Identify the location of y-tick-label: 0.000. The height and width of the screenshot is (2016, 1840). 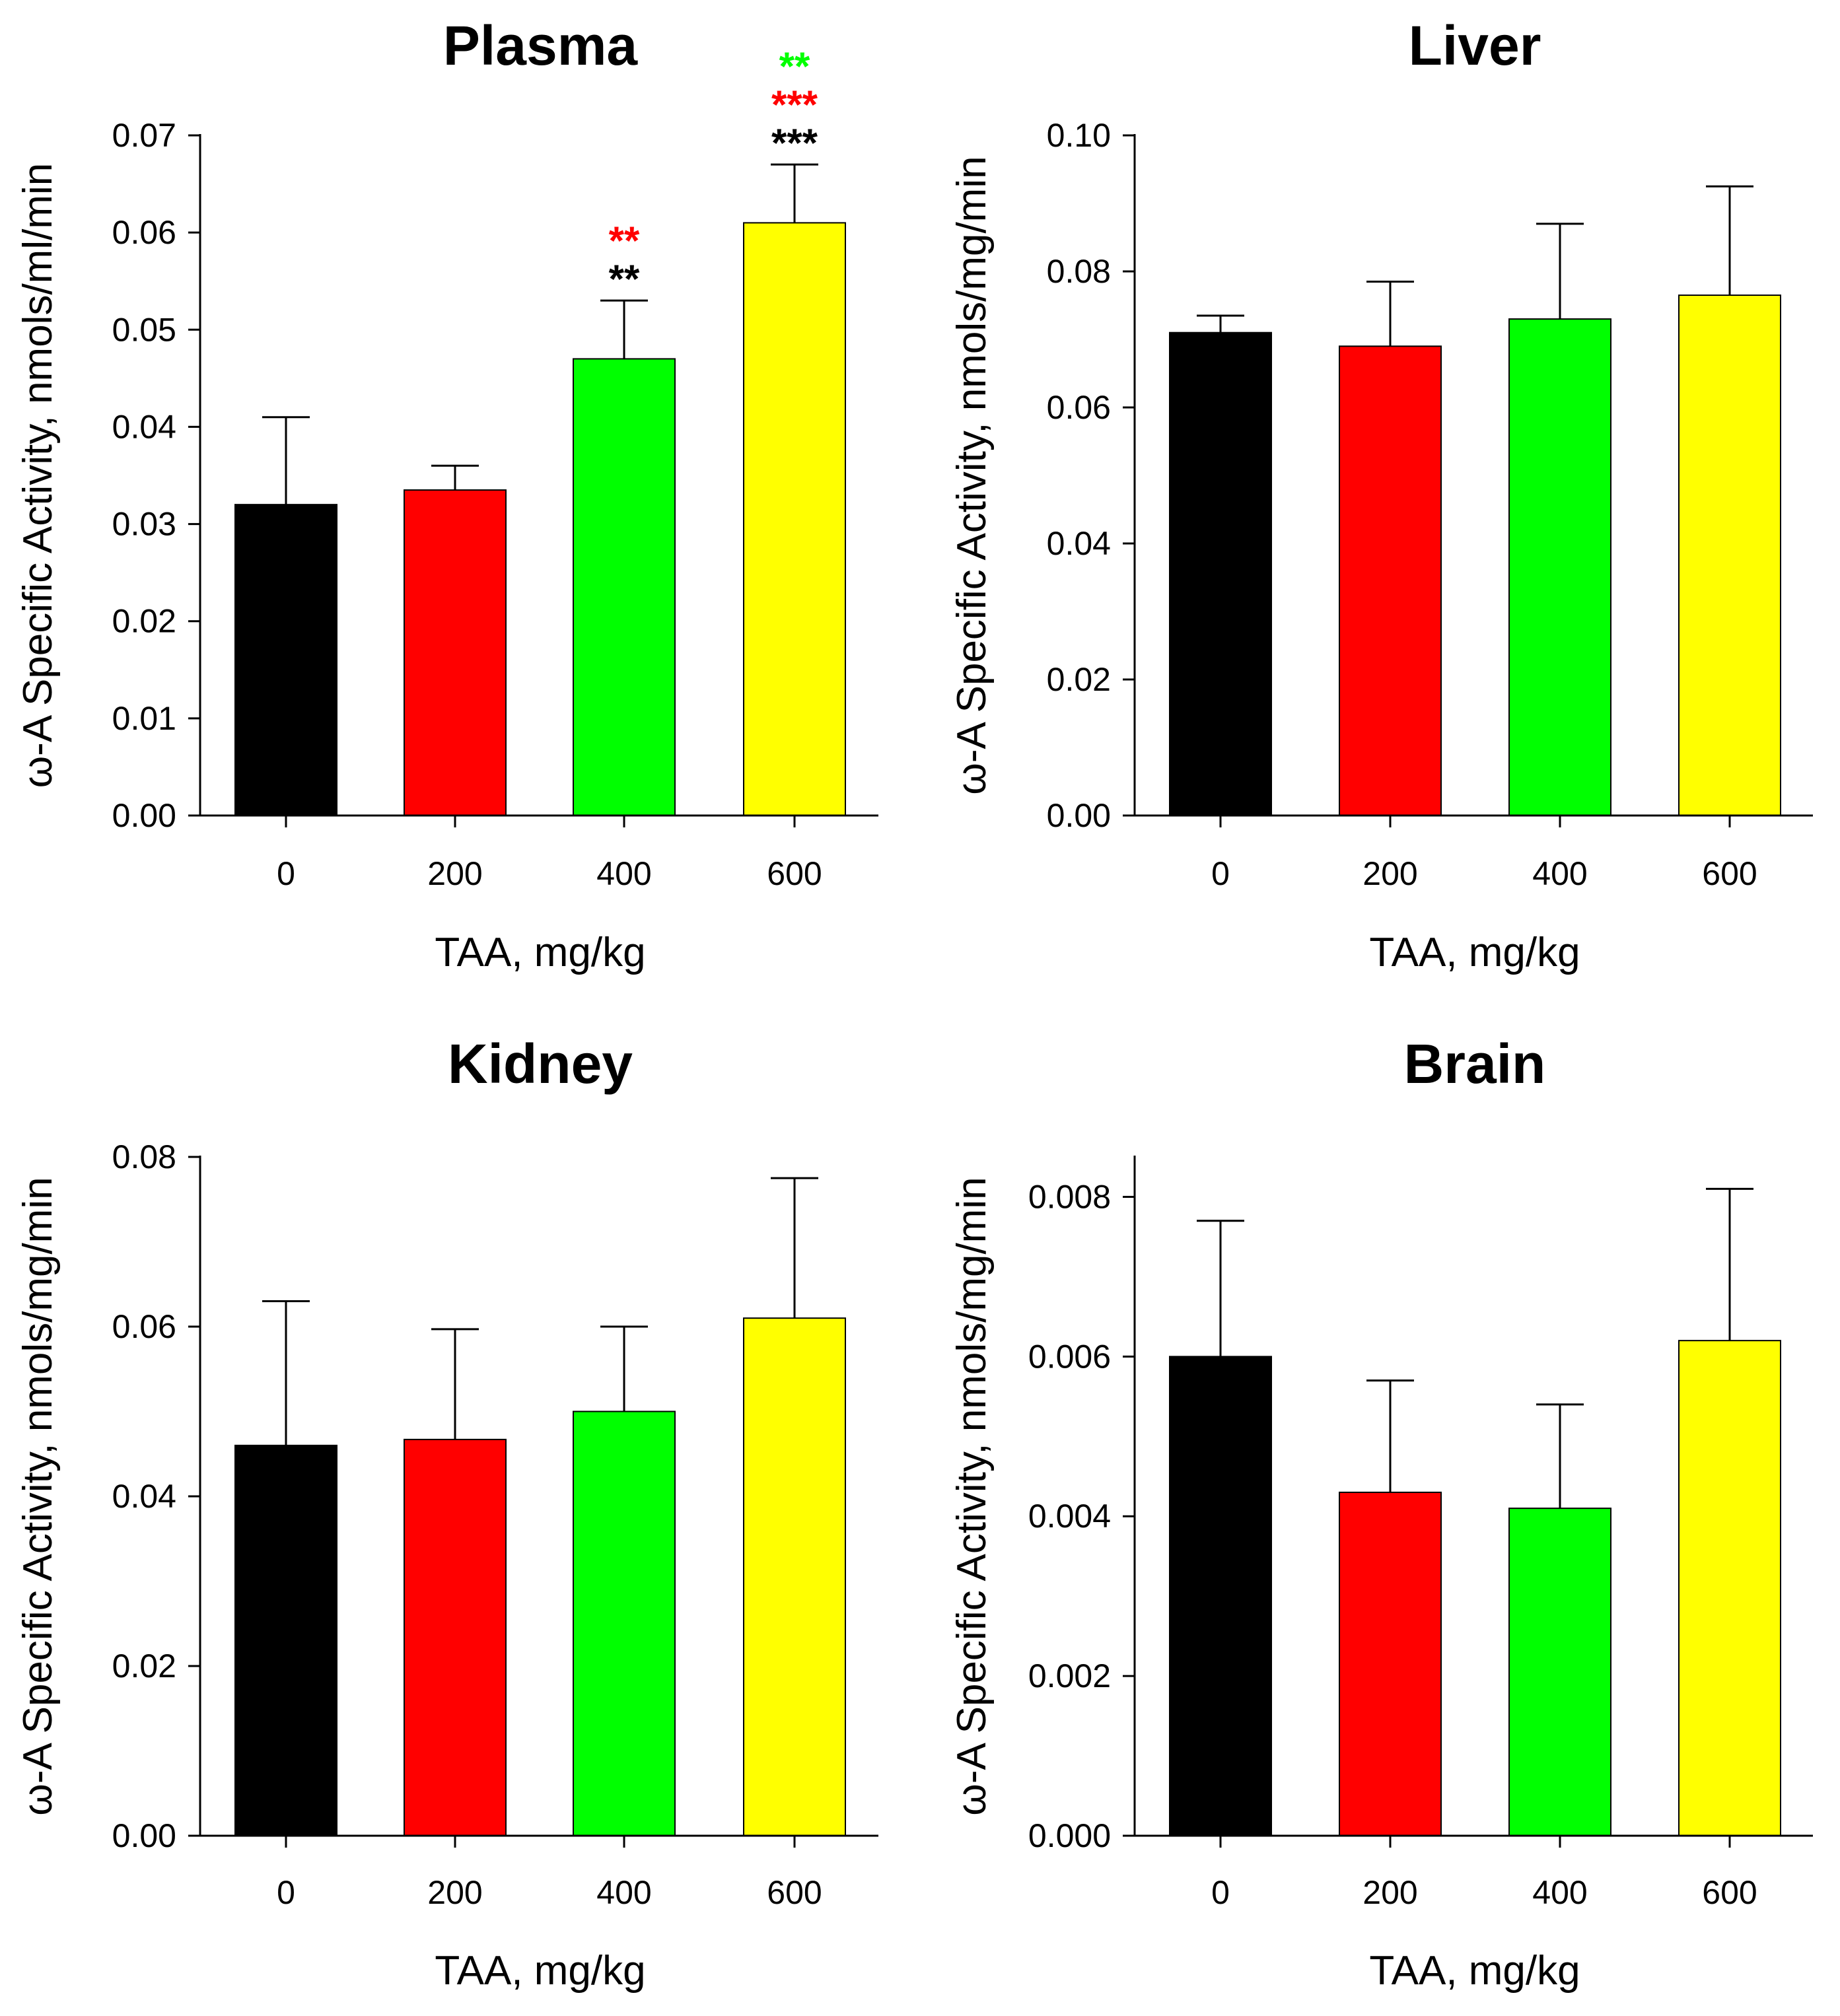
(1069, 1836).